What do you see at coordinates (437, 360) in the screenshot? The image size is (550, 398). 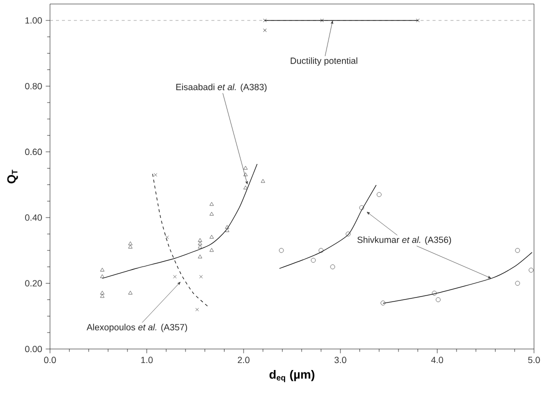 I see `x-tick-label: 4.0` at bounding box center [437, 360].